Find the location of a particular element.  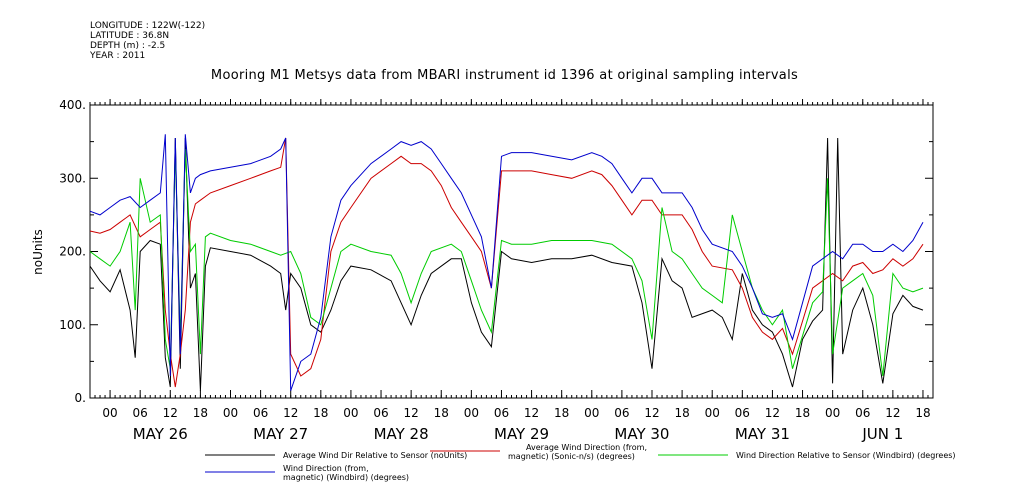

x-day-label: MAY 31 is located at coordinates (762, 434).